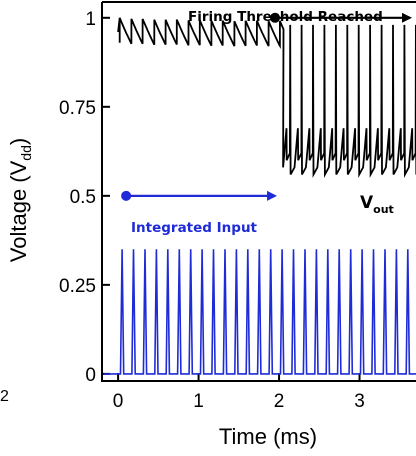 The image size is (416, 456). What do you see at coordinates (275, 17) in the screenshot?
I see `firing-threshold-start-dot` at bounding box center [275, 17].